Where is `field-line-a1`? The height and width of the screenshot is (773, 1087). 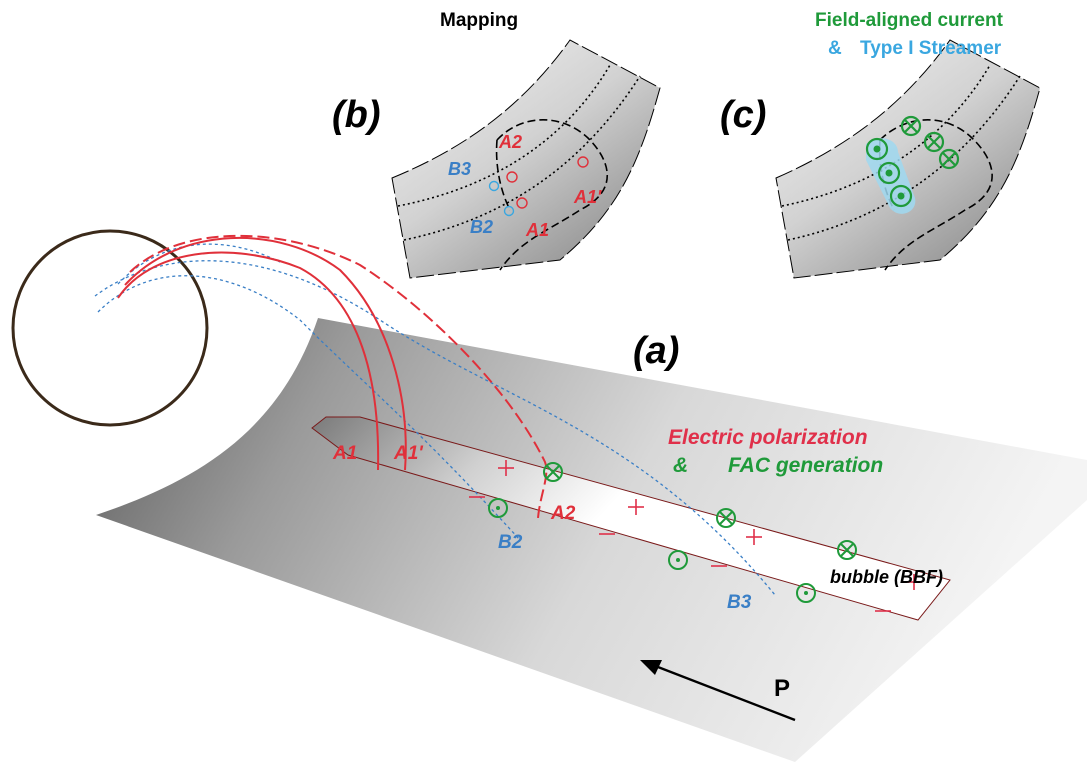
field-line-a1 is located at coordinates (248, 361).